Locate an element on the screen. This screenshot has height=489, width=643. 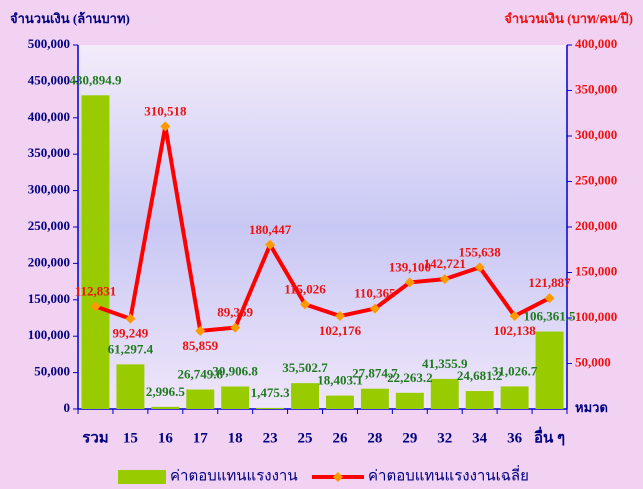
y-tick-label: 200,000 is located at coordinates (49, 261).